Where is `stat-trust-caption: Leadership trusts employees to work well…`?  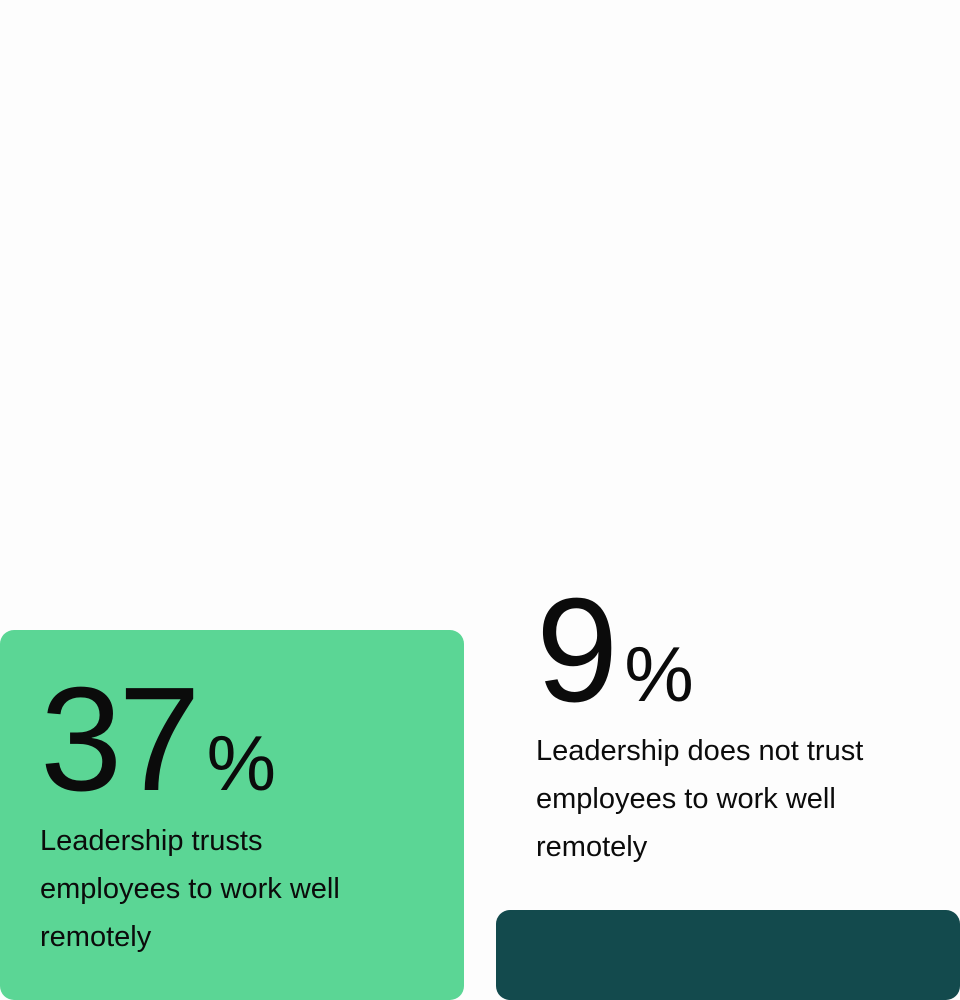 stat-trust-caption: Leadership trusts employees to work well… is located at coordinates (240, 889).